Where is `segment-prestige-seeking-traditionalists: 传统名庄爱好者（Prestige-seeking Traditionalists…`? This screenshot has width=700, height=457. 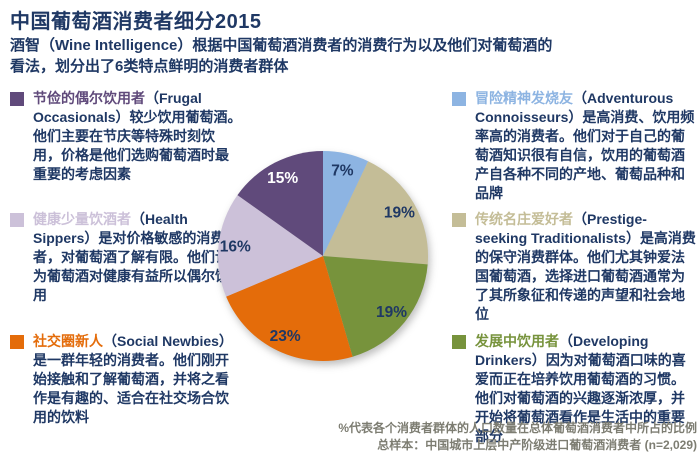
segment-prestige-seeking-traditionalists: 传统名庄爱好者（Prestige-seeking Traditionalists… is located at coordinates (575, 267).